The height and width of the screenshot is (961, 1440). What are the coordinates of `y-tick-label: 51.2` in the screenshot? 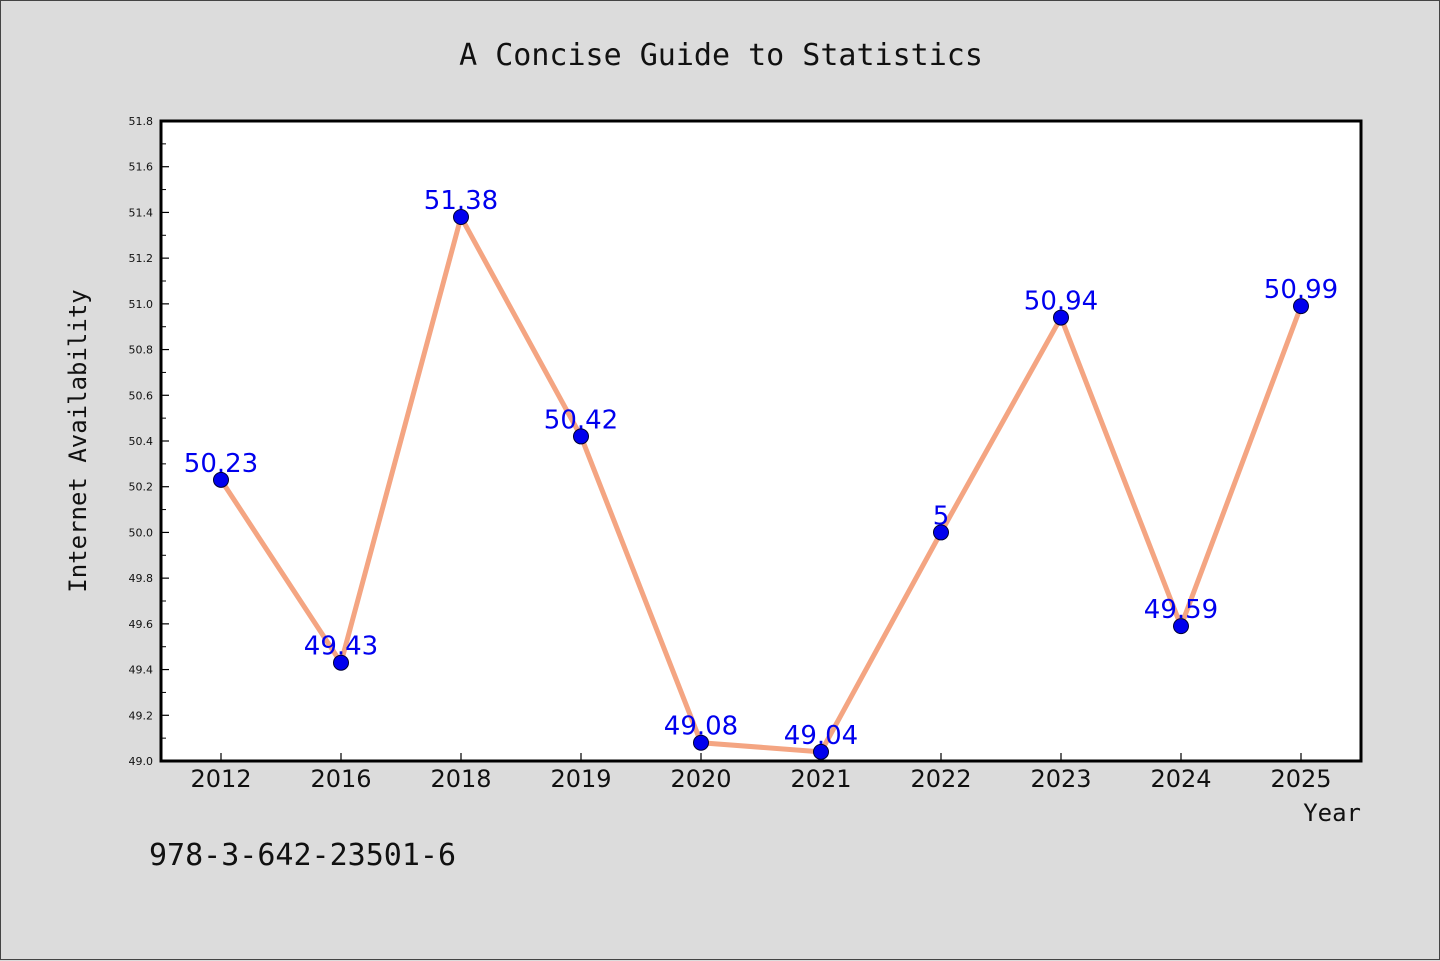 It's located at (141, 258).